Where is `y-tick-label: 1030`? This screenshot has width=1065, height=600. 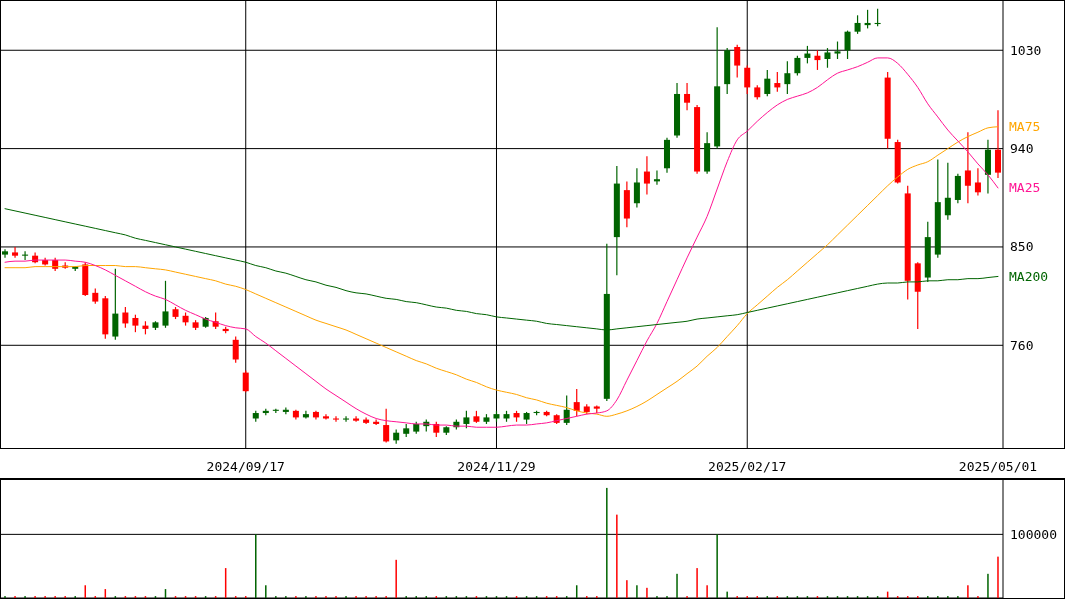 y-tick-label: 1030 is located at coordinates (1026, 50).